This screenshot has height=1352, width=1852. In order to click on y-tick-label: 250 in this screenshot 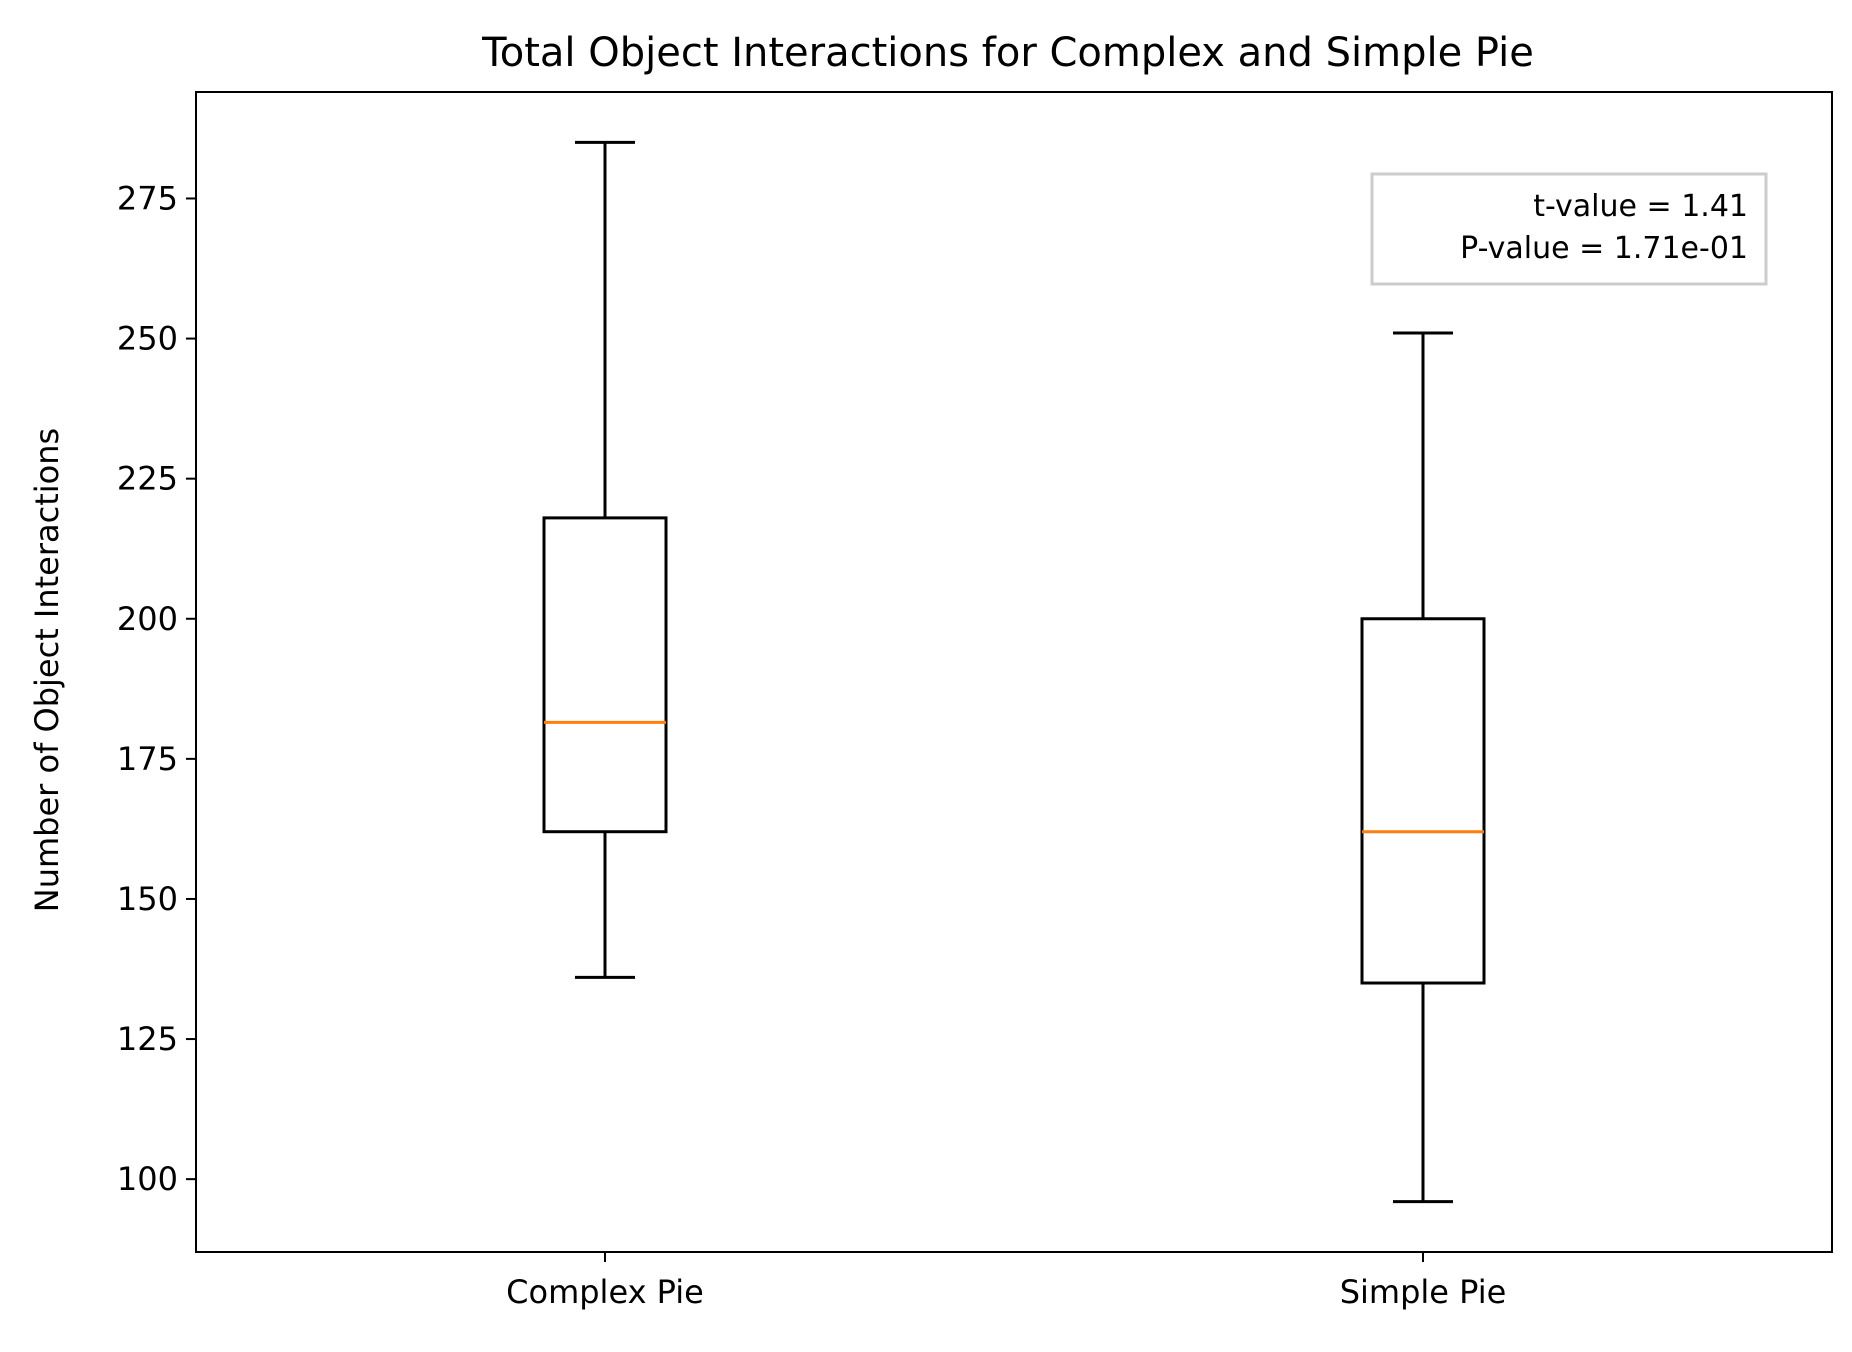, I will do `click(147, 339)`.